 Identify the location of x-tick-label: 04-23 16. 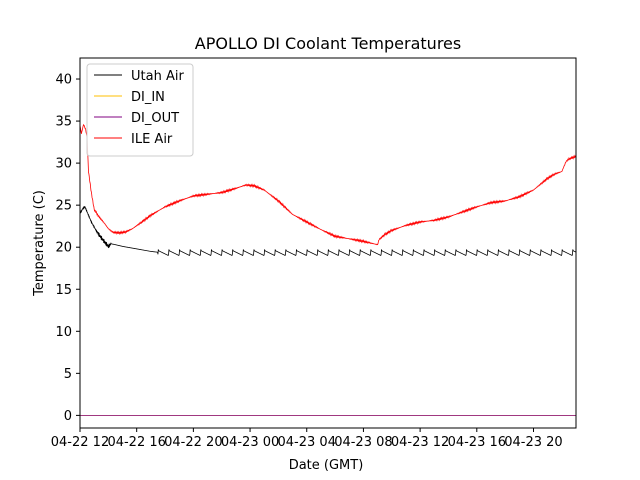
(477, 442).